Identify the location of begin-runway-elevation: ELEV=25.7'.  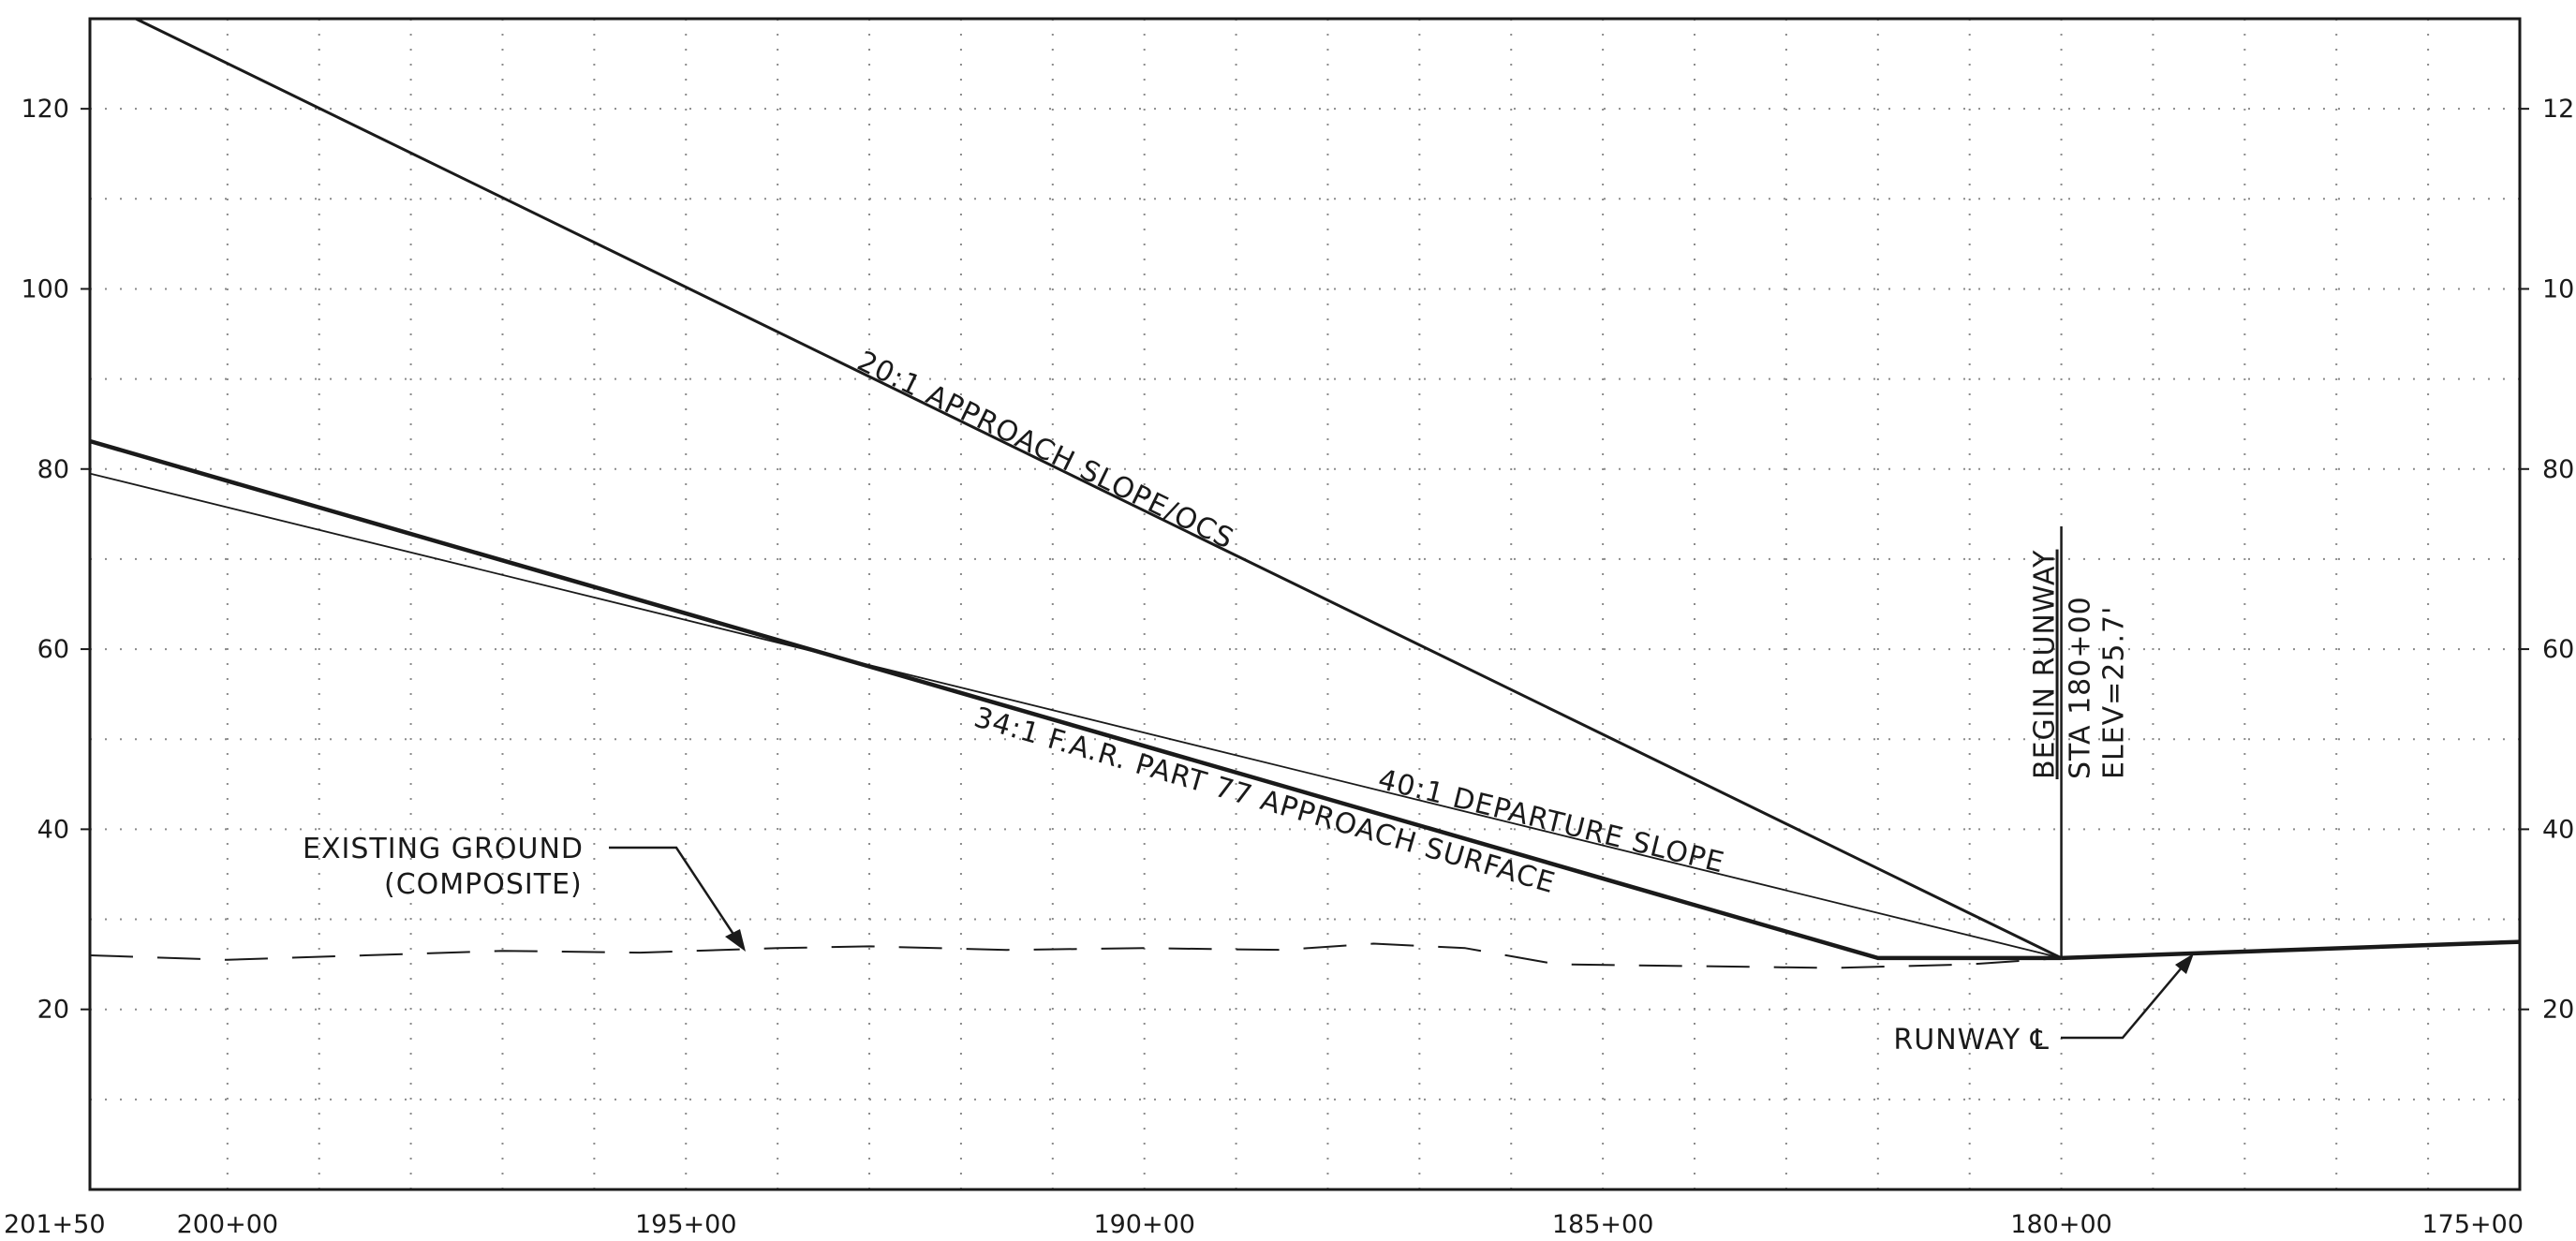
(2114, 692).